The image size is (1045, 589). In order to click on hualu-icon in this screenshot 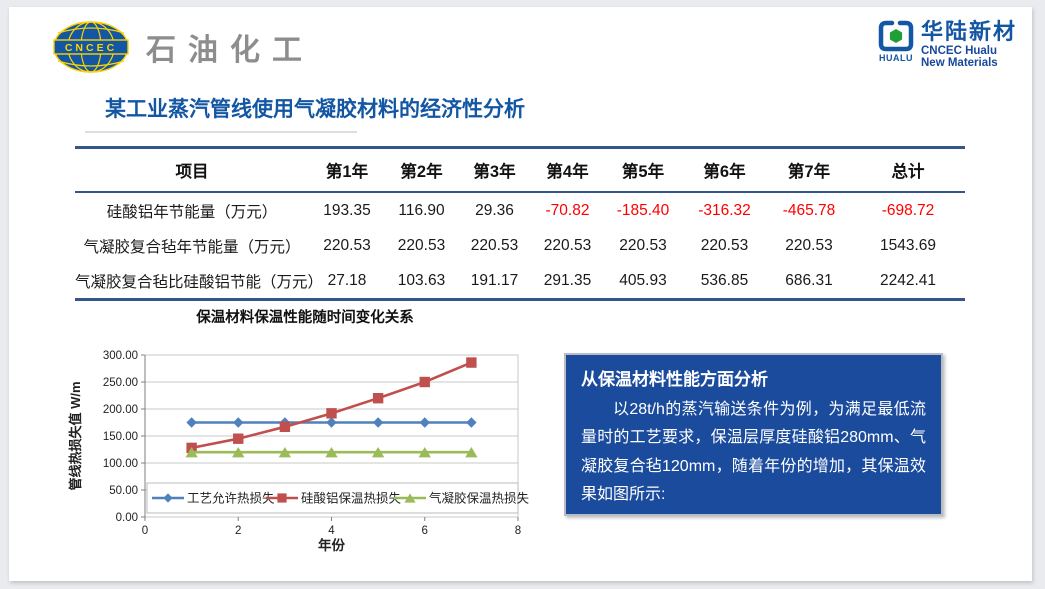, I will do `click(896, 36)`.